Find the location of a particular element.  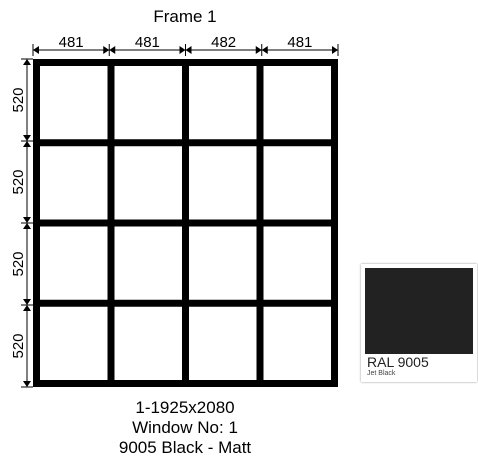

height-dimensions: 520 520 520 520 is located at coordinates (21, 223).